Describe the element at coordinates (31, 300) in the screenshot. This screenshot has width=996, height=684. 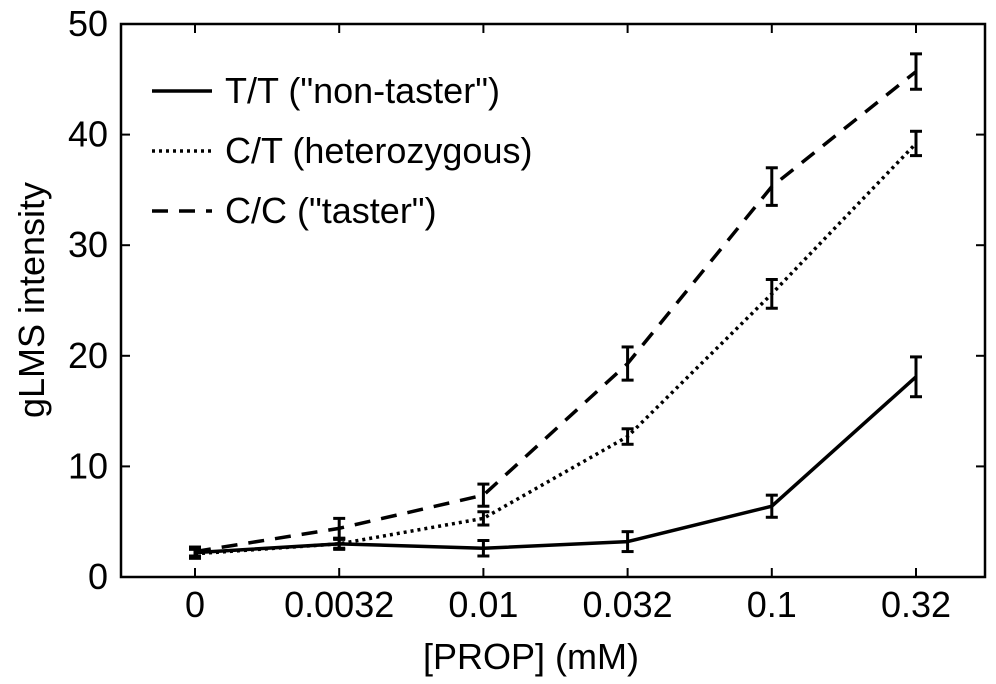
I see `y-axis-label: gLMS intensity` at that location.